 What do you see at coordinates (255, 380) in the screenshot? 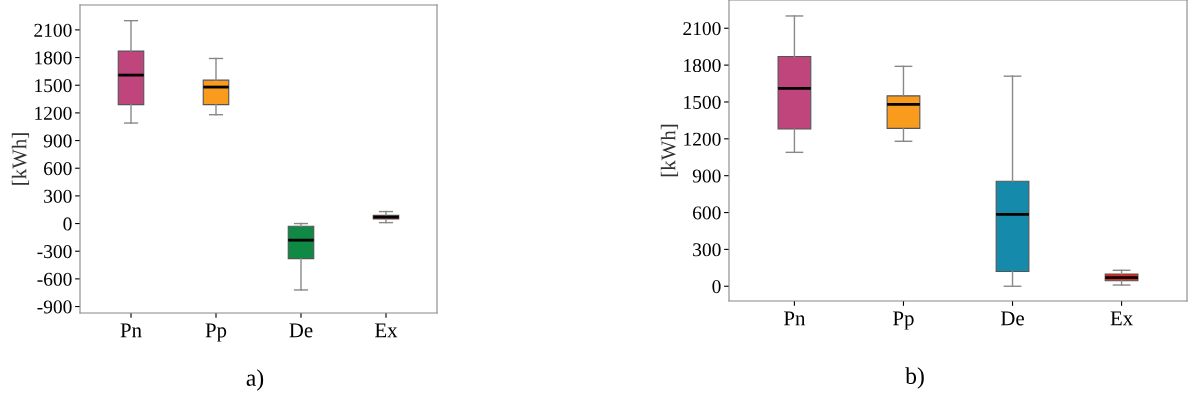
I see `text: a)` at bounding box center [255, 380].